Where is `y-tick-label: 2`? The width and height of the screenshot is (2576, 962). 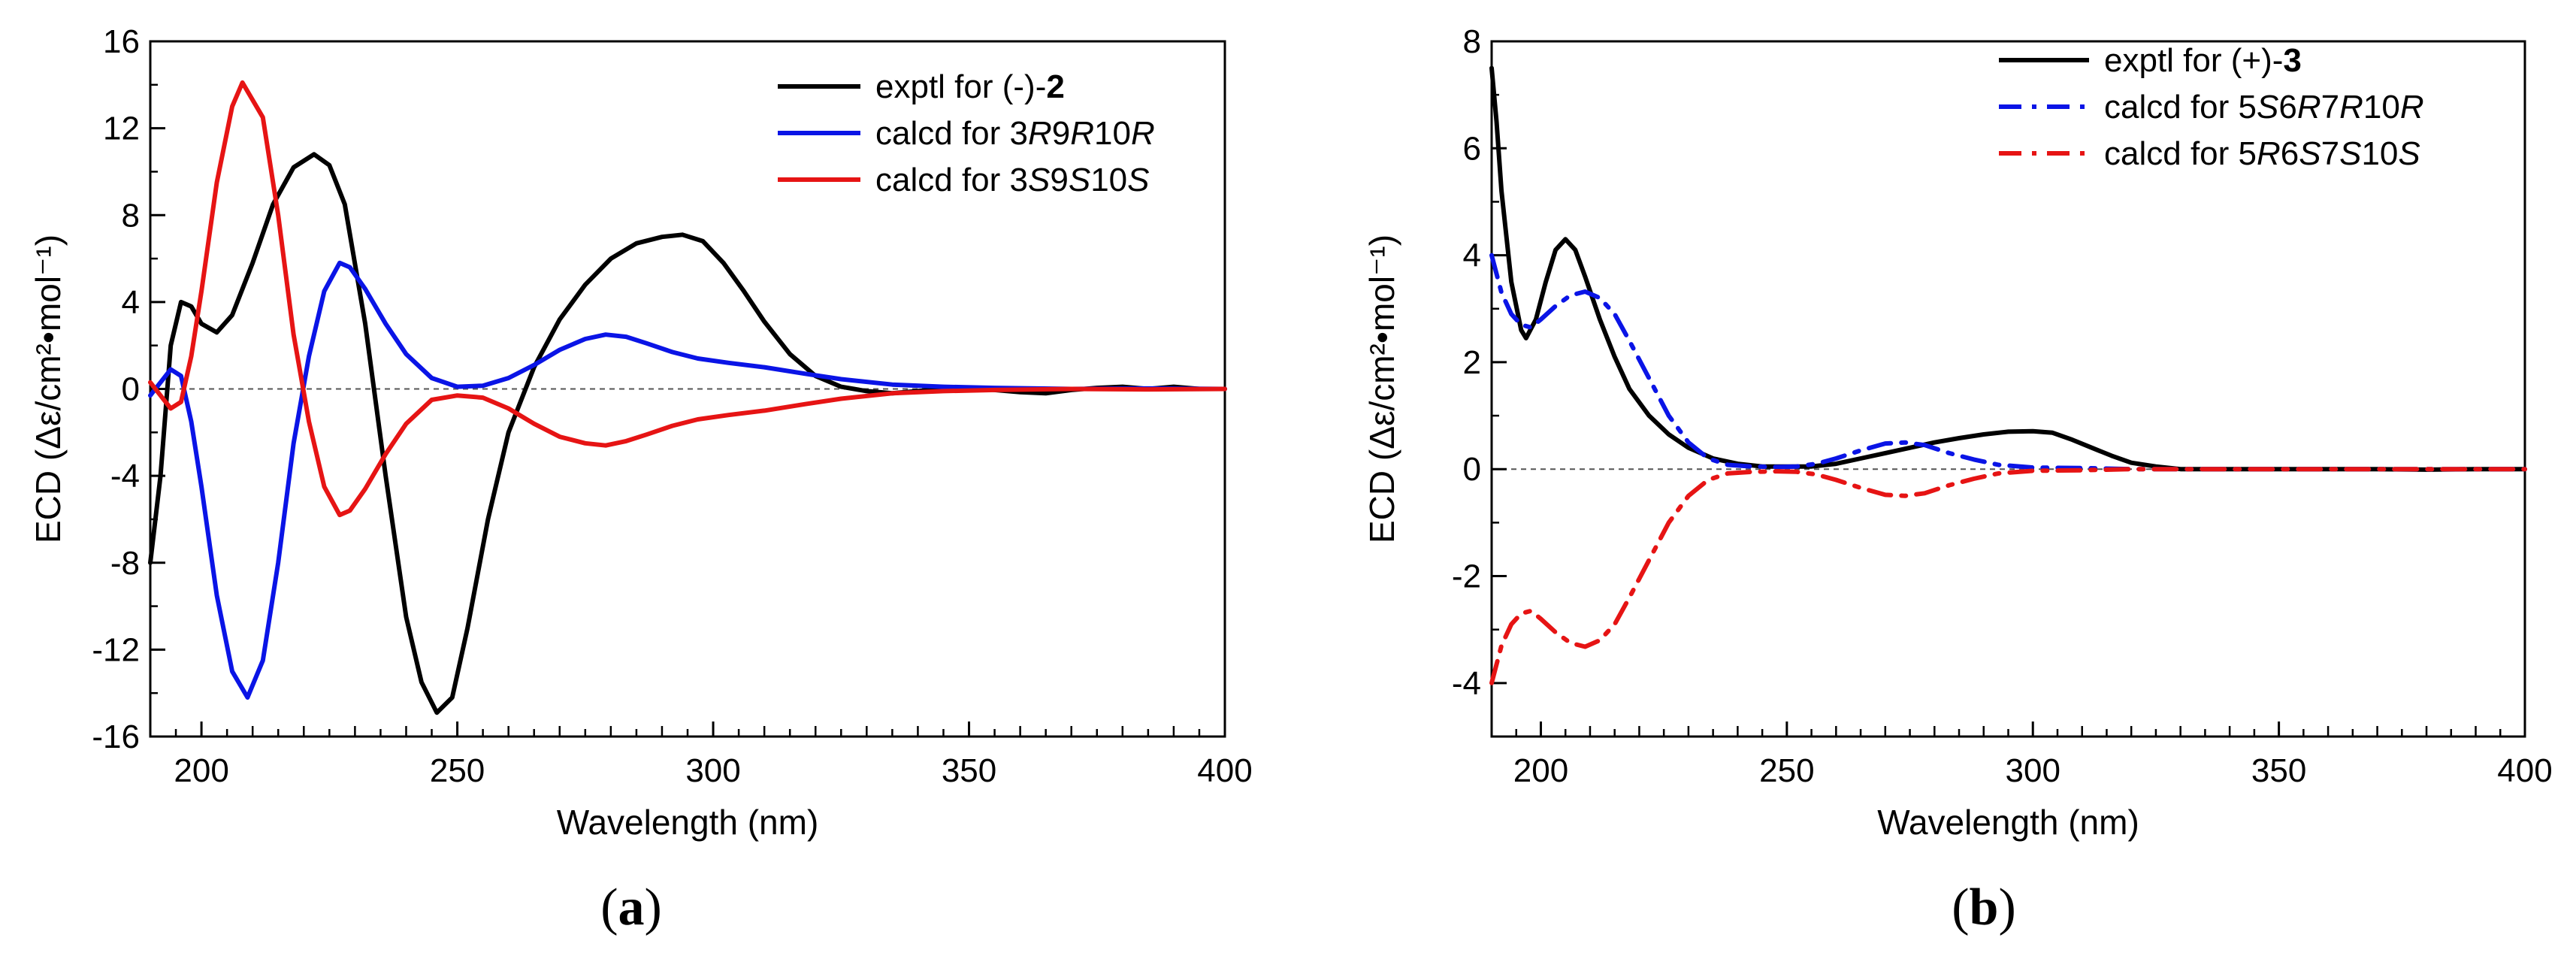 y-tick-label: 2 is located at coordinates (1472, 363).